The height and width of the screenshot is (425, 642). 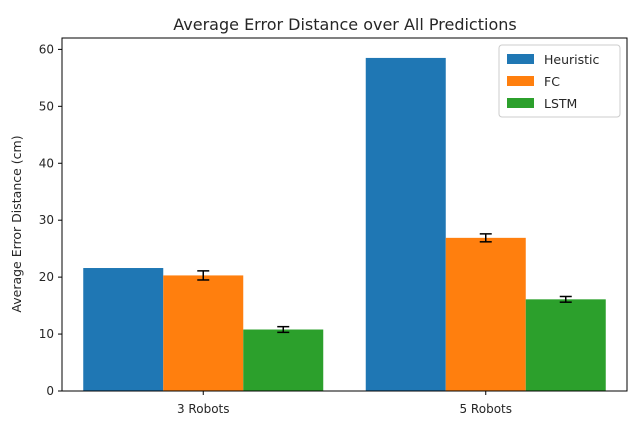 I want to click on x-tick-label: 3 Robots, so click(x=203, y=409).